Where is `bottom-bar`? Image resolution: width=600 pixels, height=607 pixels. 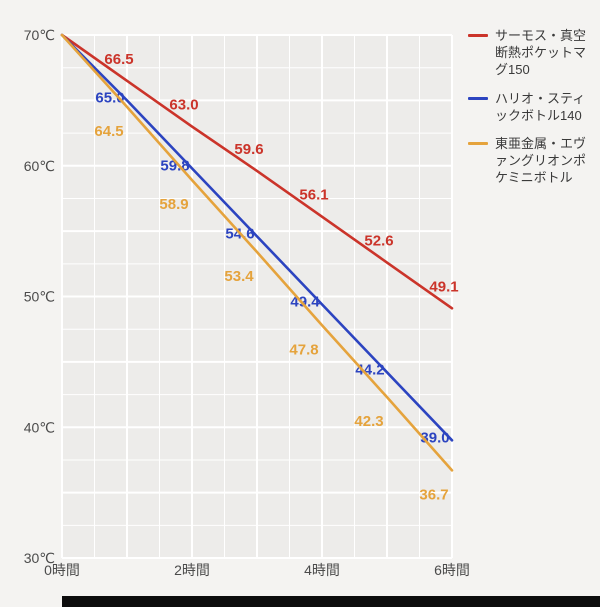 bottom-bar is located at coordinates (331, 601).